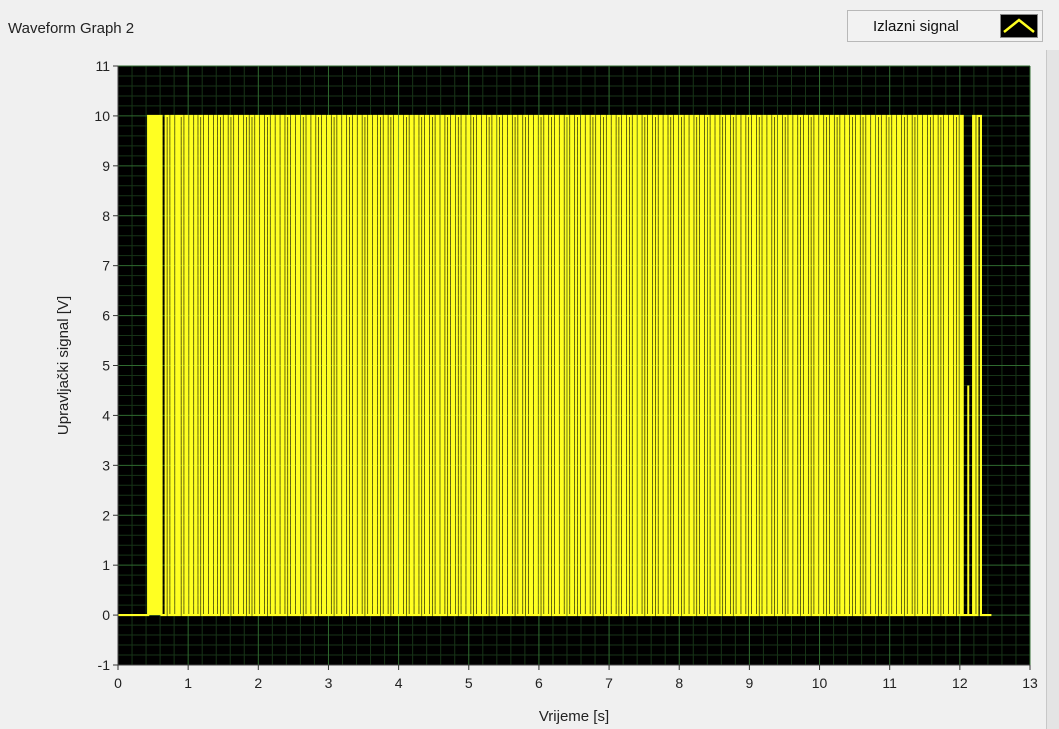 This screenshot has width=1059, height=729. I want to click on plot-legend: Izlazni signal, so click(945, 26).